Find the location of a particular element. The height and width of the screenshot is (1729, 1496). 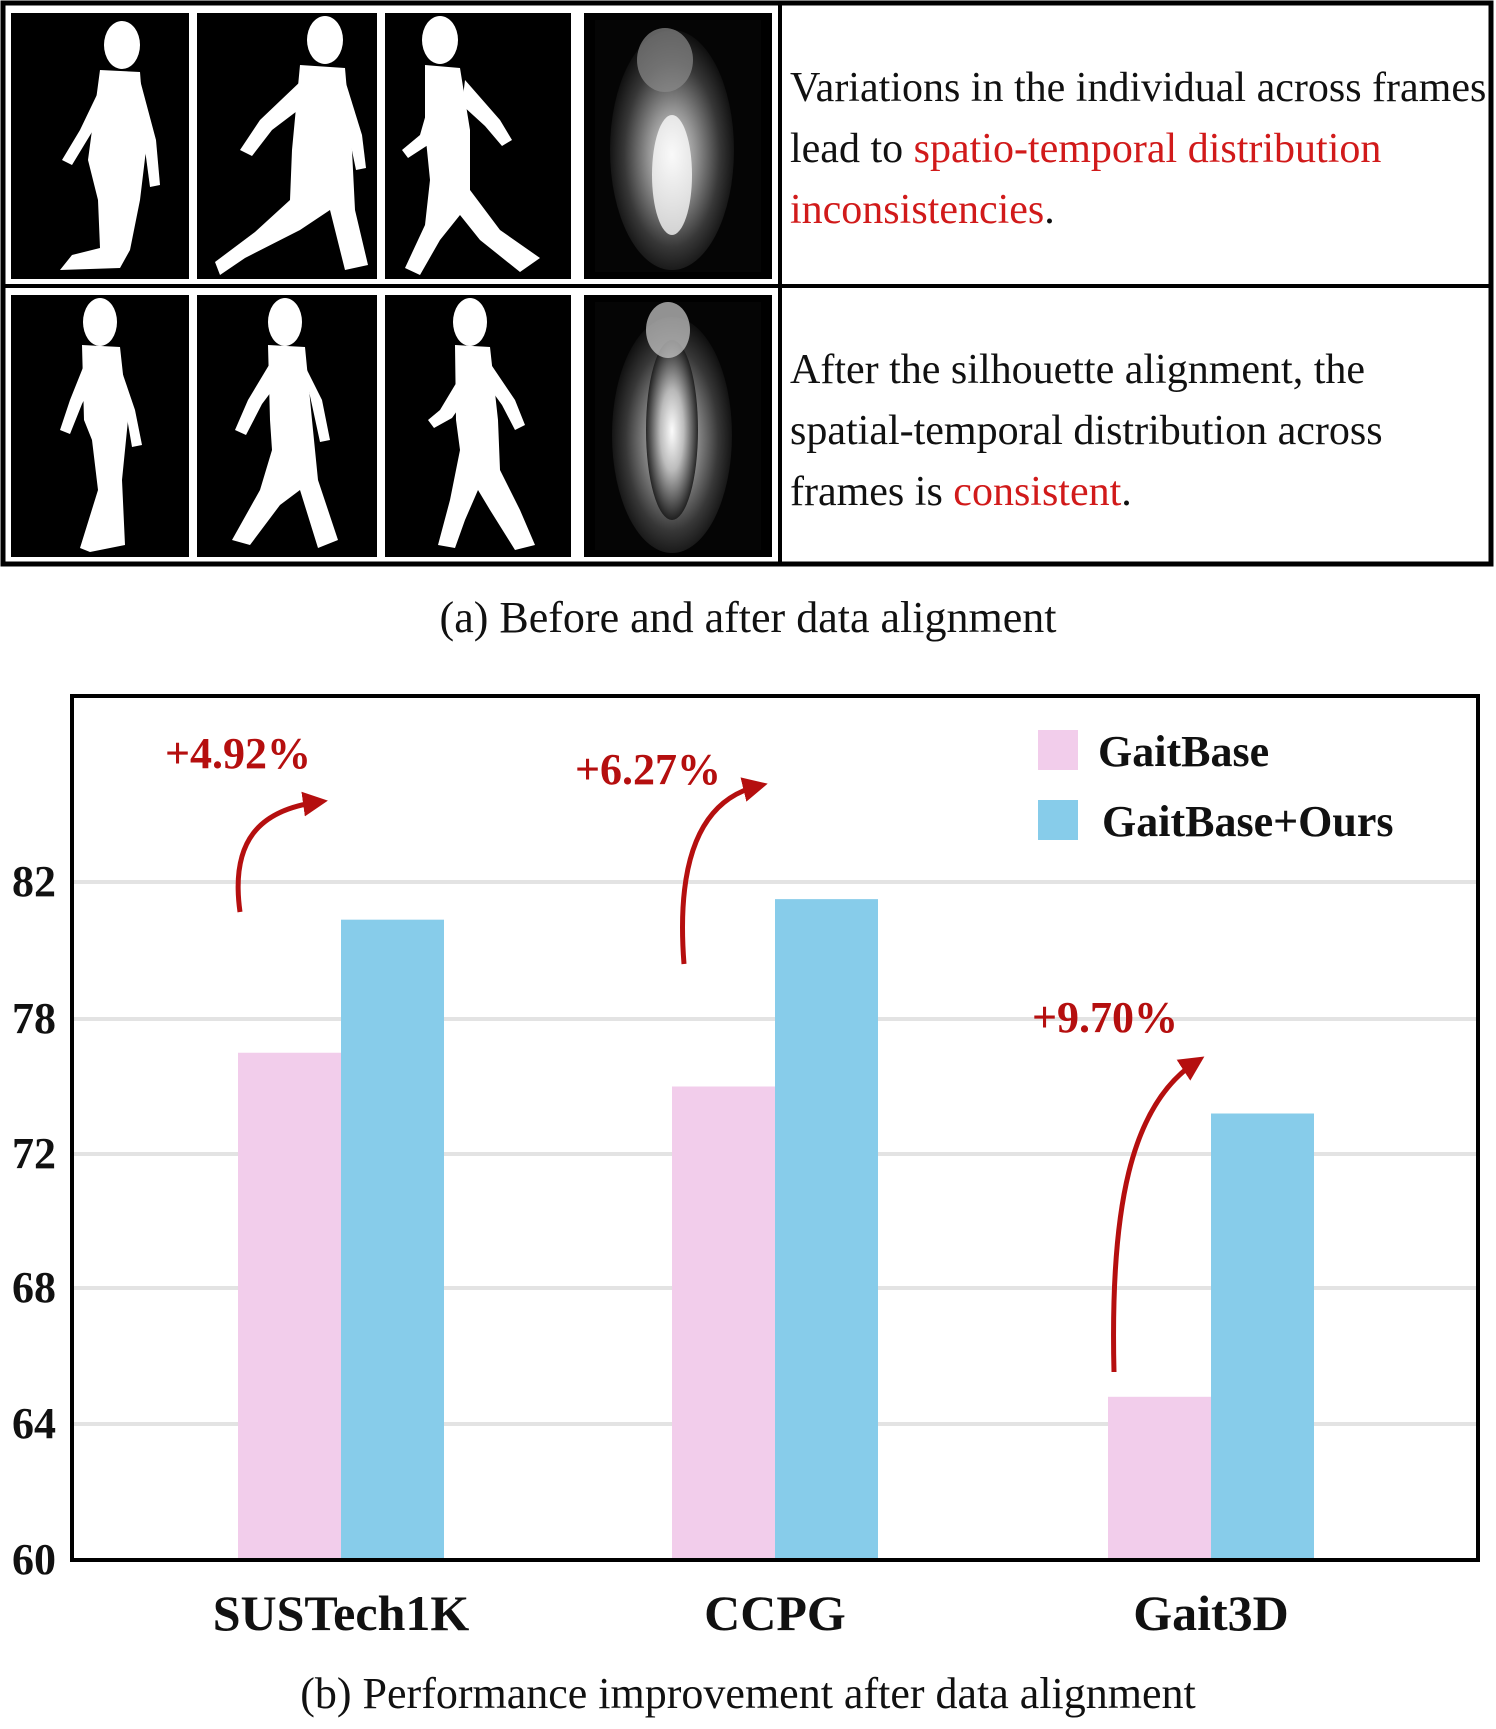

improvement-label: +6.27% is located at coordinates (648, 769).